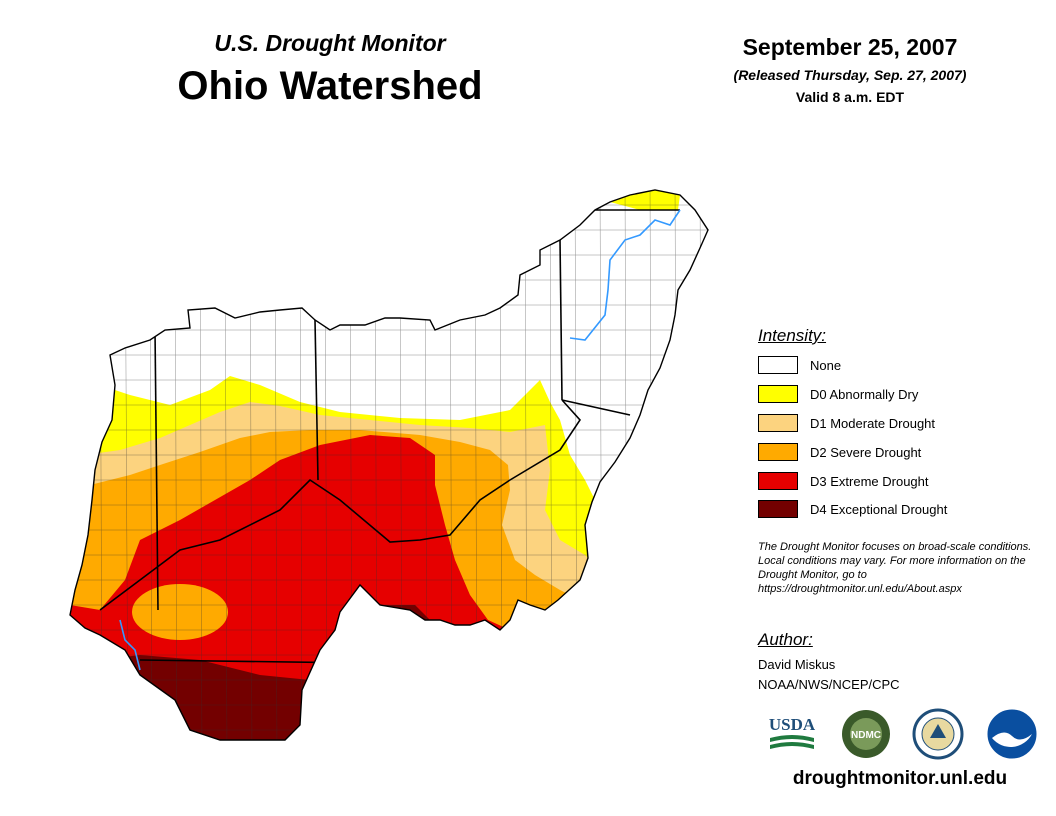  I want to click on legend-item-d0: D0 Abnormally Dry, so click(838, 394).